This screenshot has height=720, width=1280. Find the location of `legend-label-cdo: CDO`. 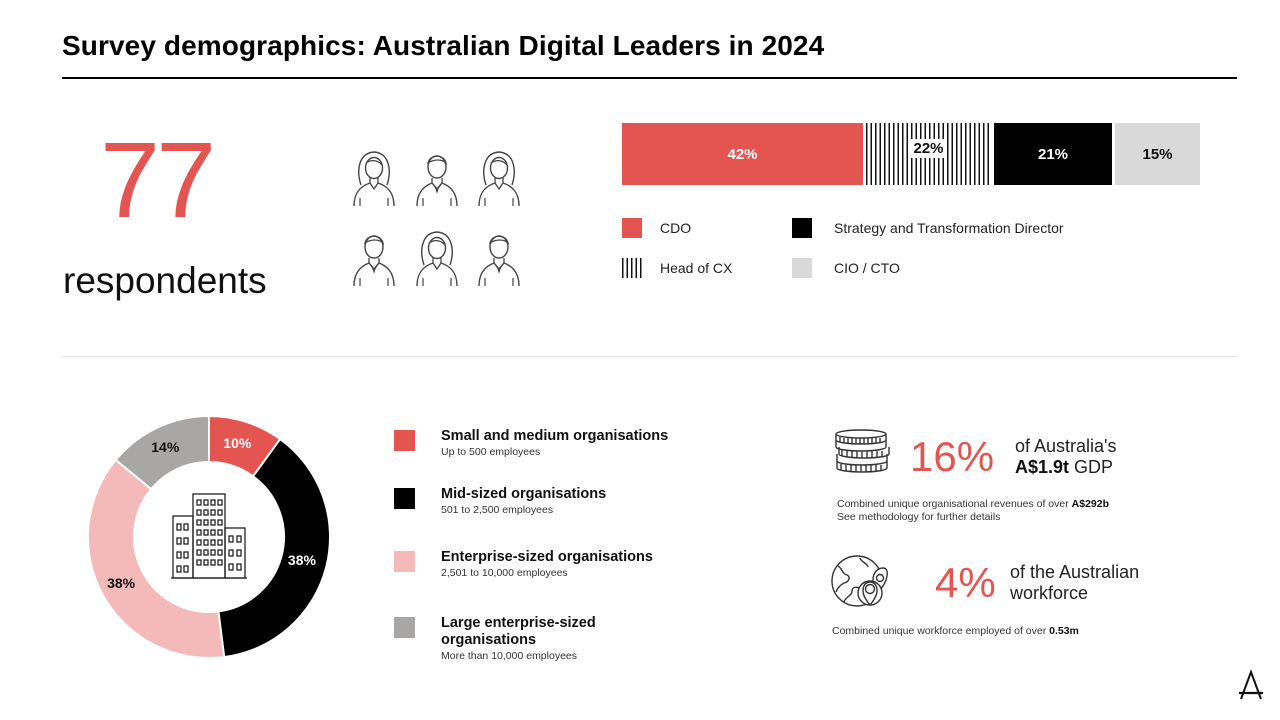

legend-label-cdo: CDO is located at coordinates (676, 228).